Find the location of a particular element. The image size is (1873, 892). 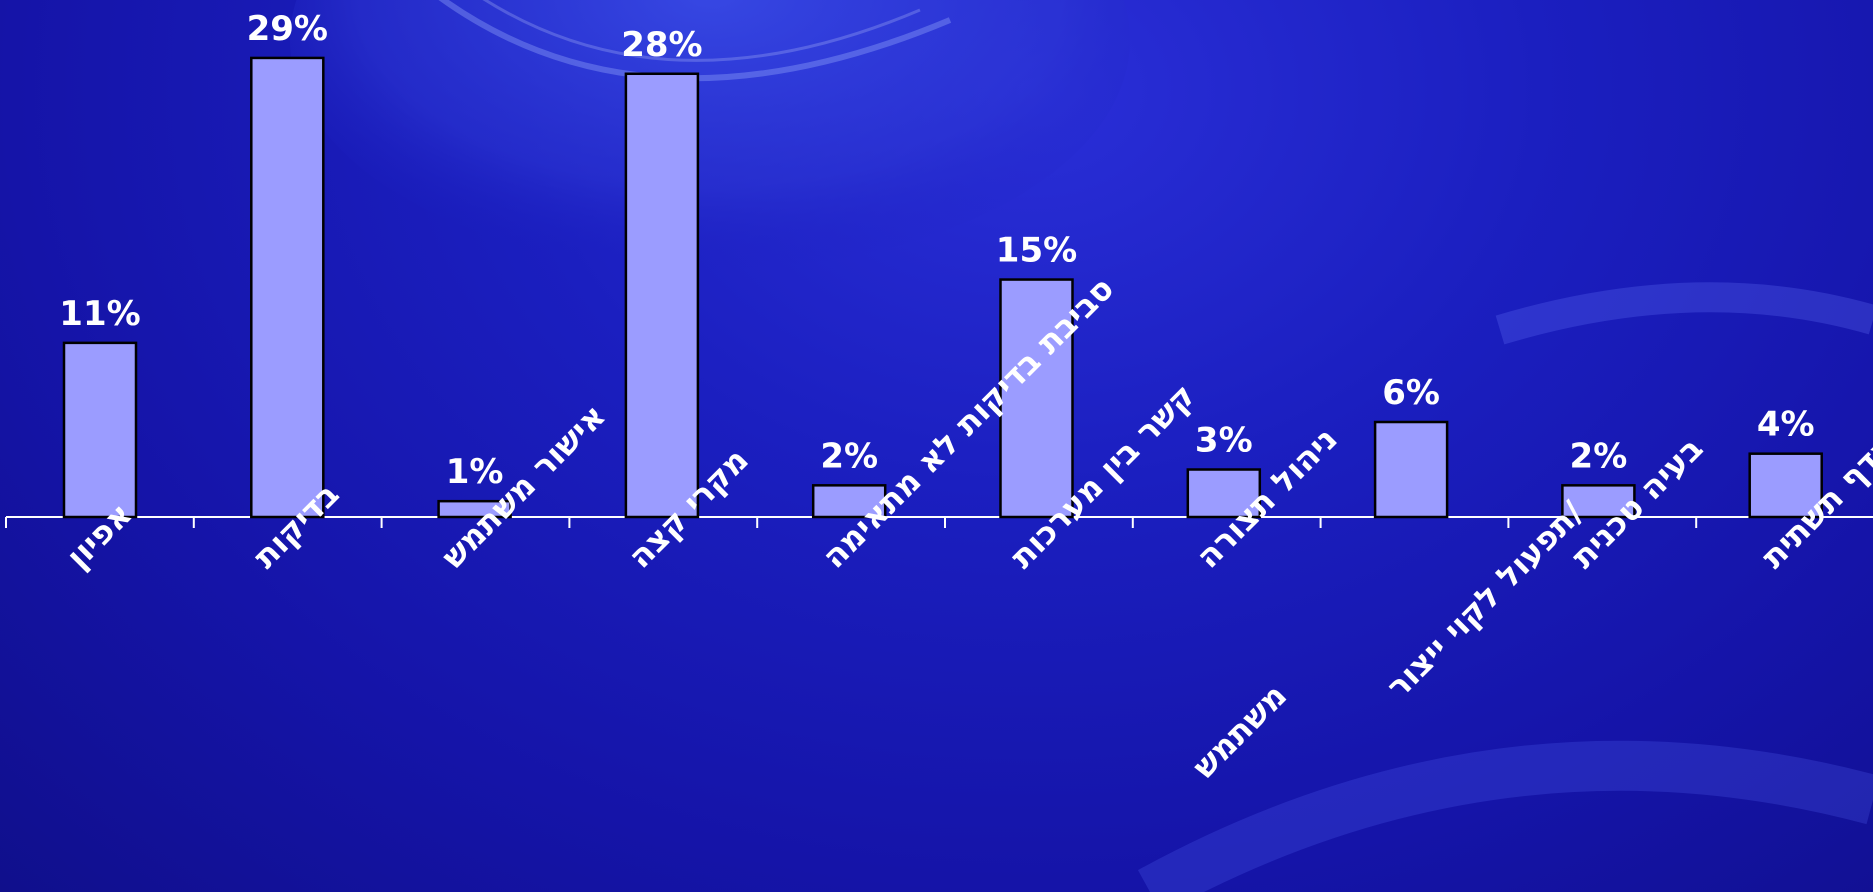

category-label: משתמש is located at coordinates (1239, 730).